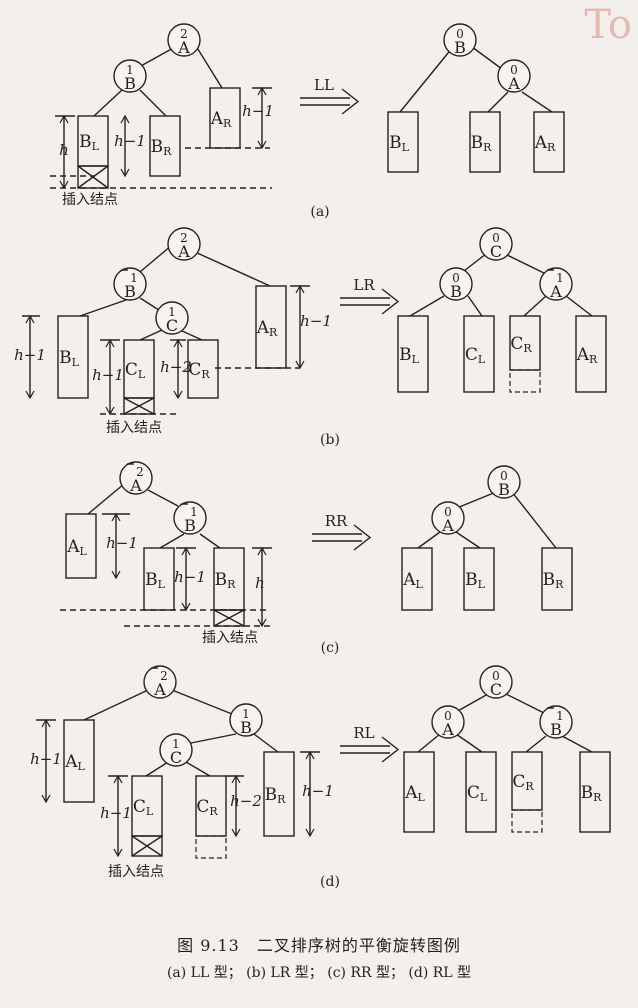 The height and width of the screenshot is (1008, 638). Describe the element at coordinates (130, 76) in the screenshot. I see `a-before-B-circle` at that location.